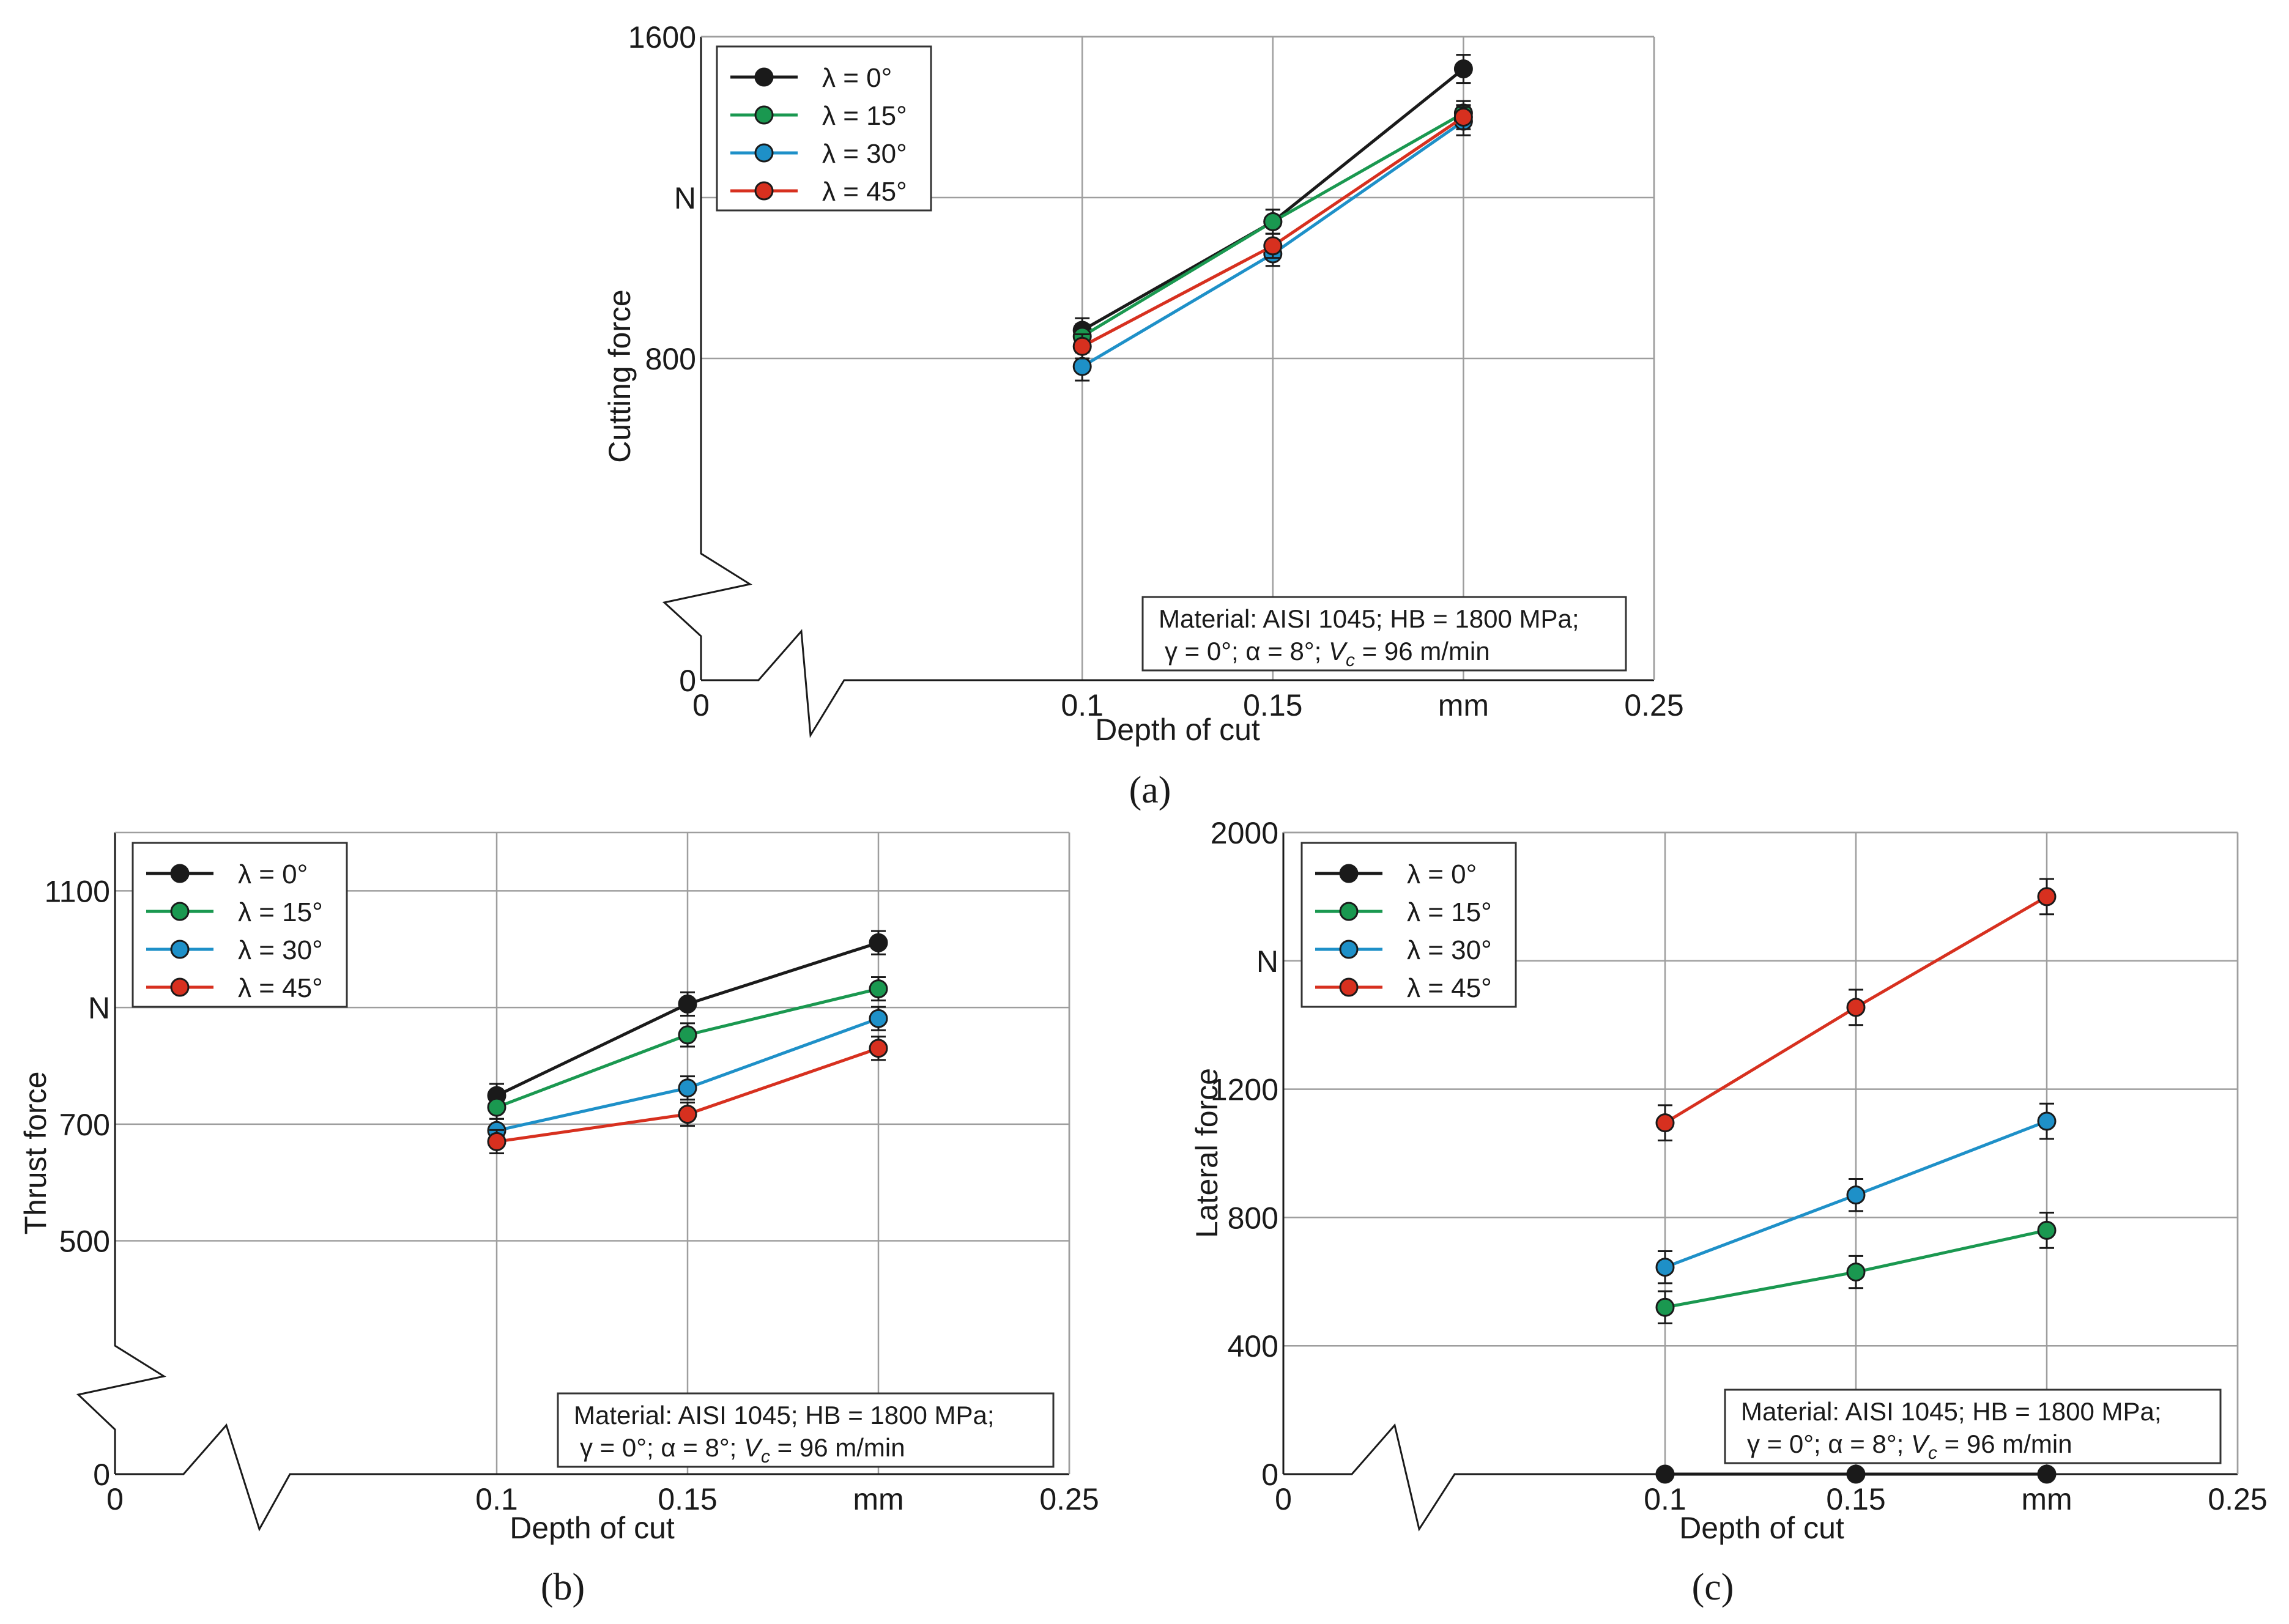 The width and height of the screenshot is (2289, 1624). What do you see at coordinates (878, 1499) in the screenshot?
I see `x-tick-label: mm` at bounding box center [878, 1499].